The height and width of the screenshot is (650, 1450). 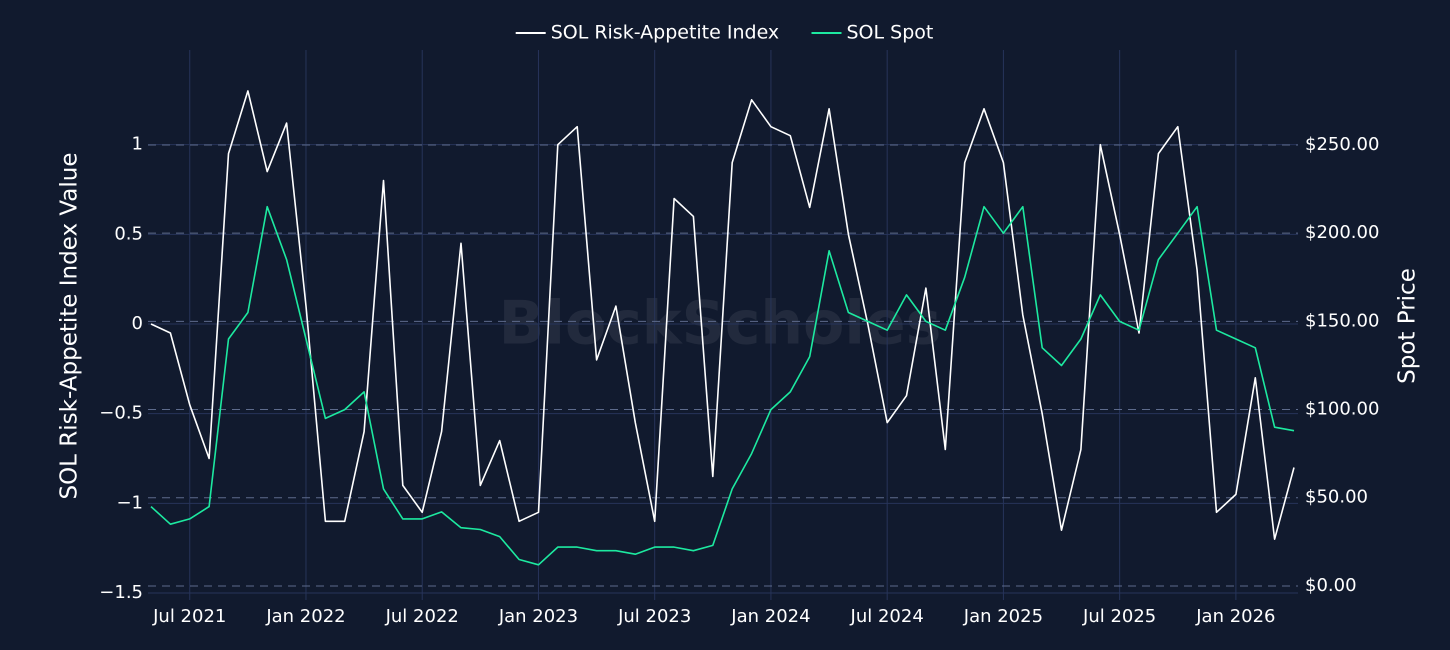 I want to click on x-tick-label: Jul 2024, so click(x=887, y=616).